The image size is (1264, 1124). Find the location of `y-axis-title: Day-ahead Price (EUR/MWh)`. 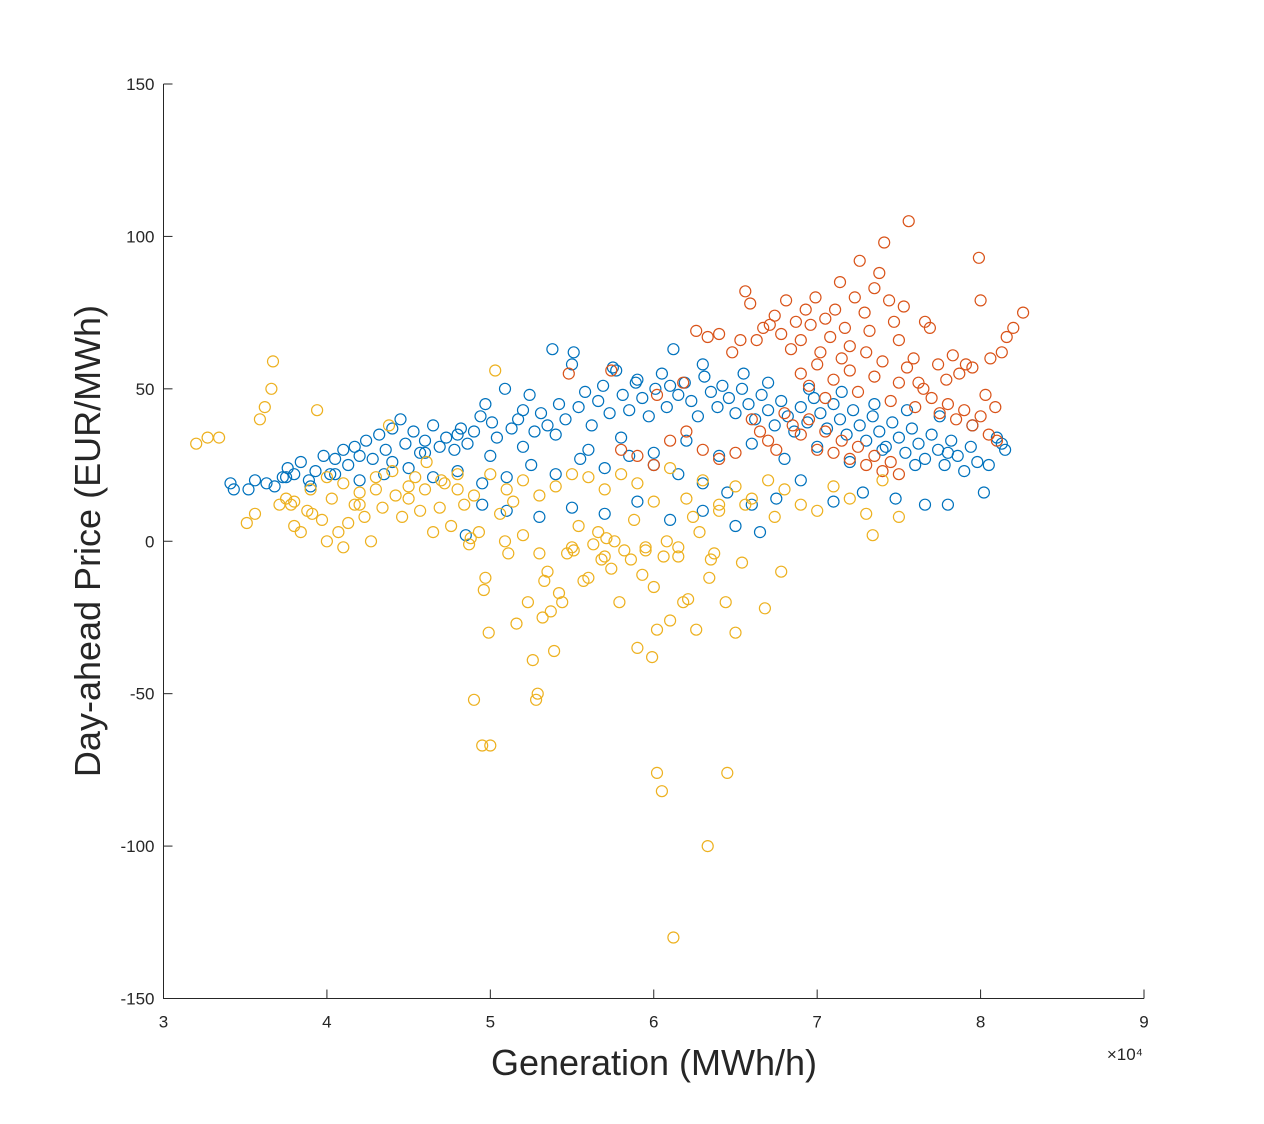

y-axis-title: Day-ahead Price (EUR/MWh) is located at coordinates (87, 541).